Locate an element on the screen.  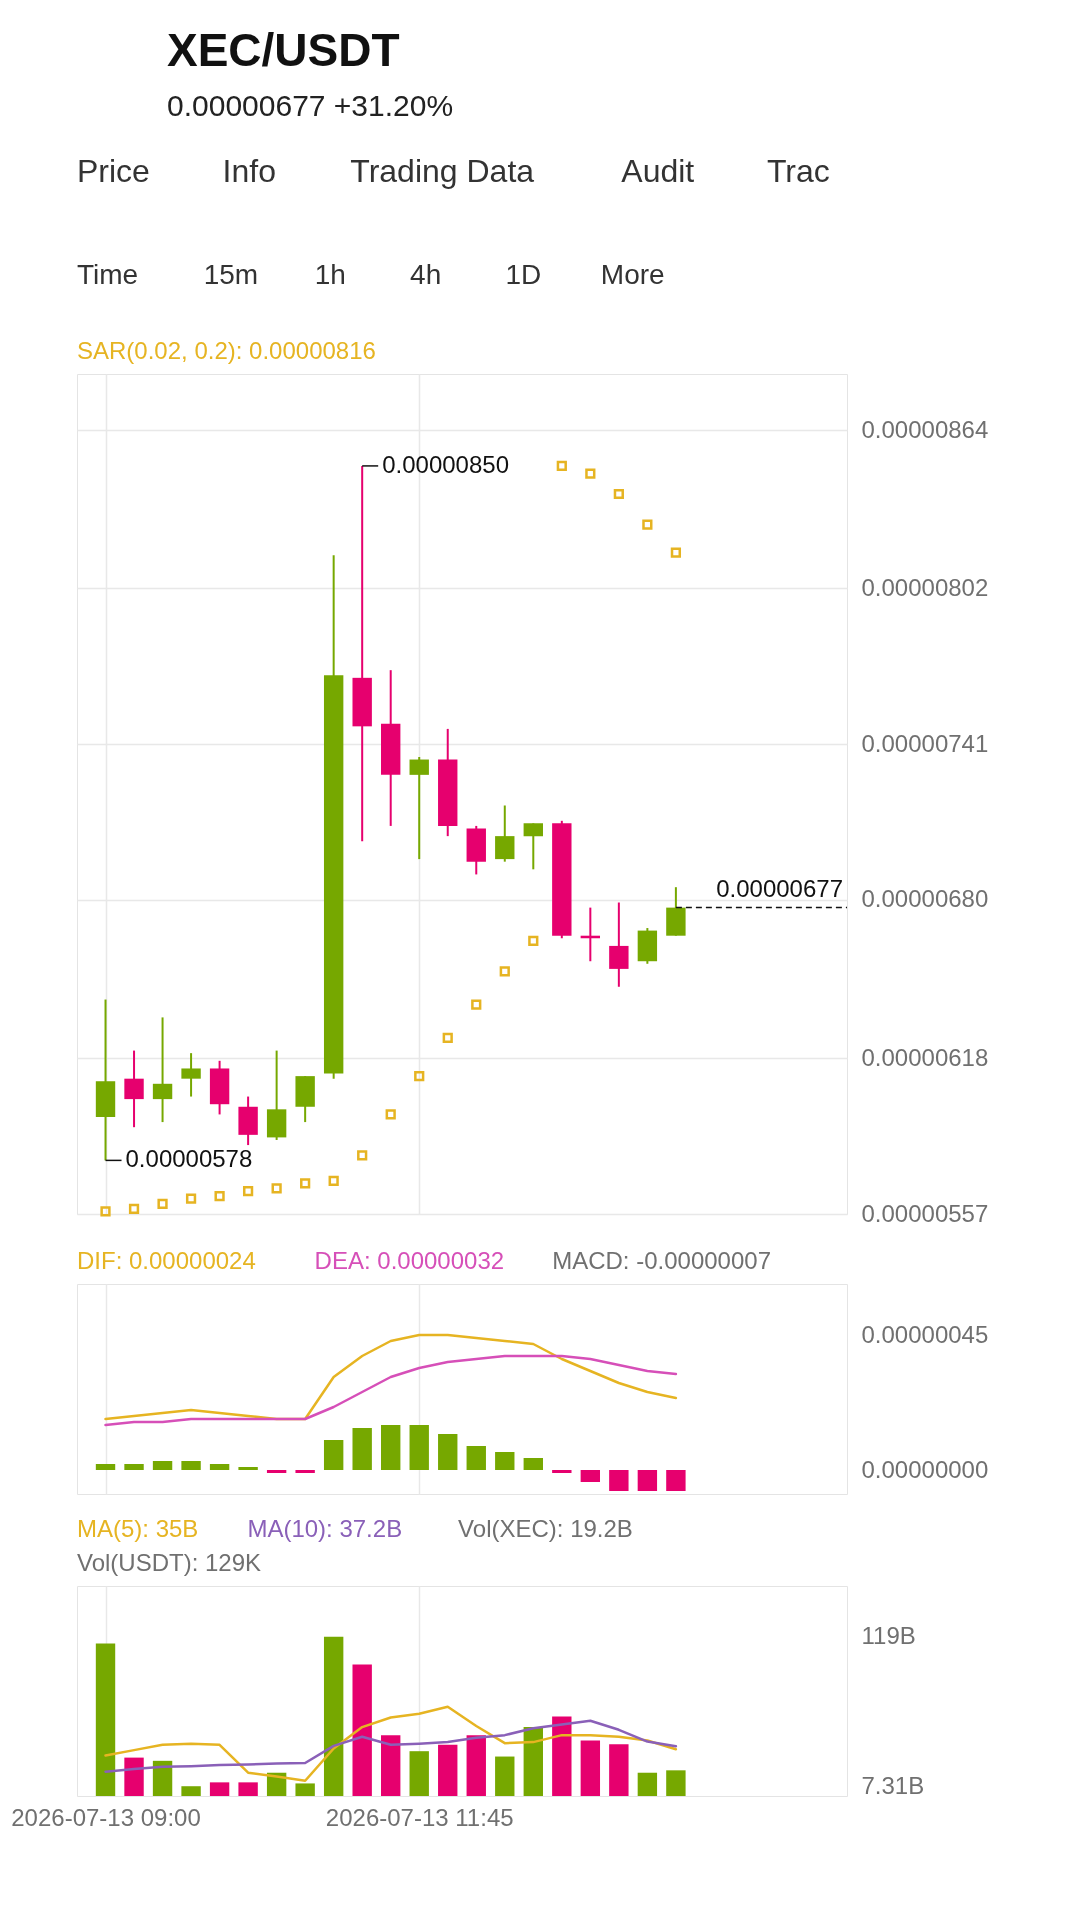
text: MA(10): 37.2B is located at coordinates (325, 1528).